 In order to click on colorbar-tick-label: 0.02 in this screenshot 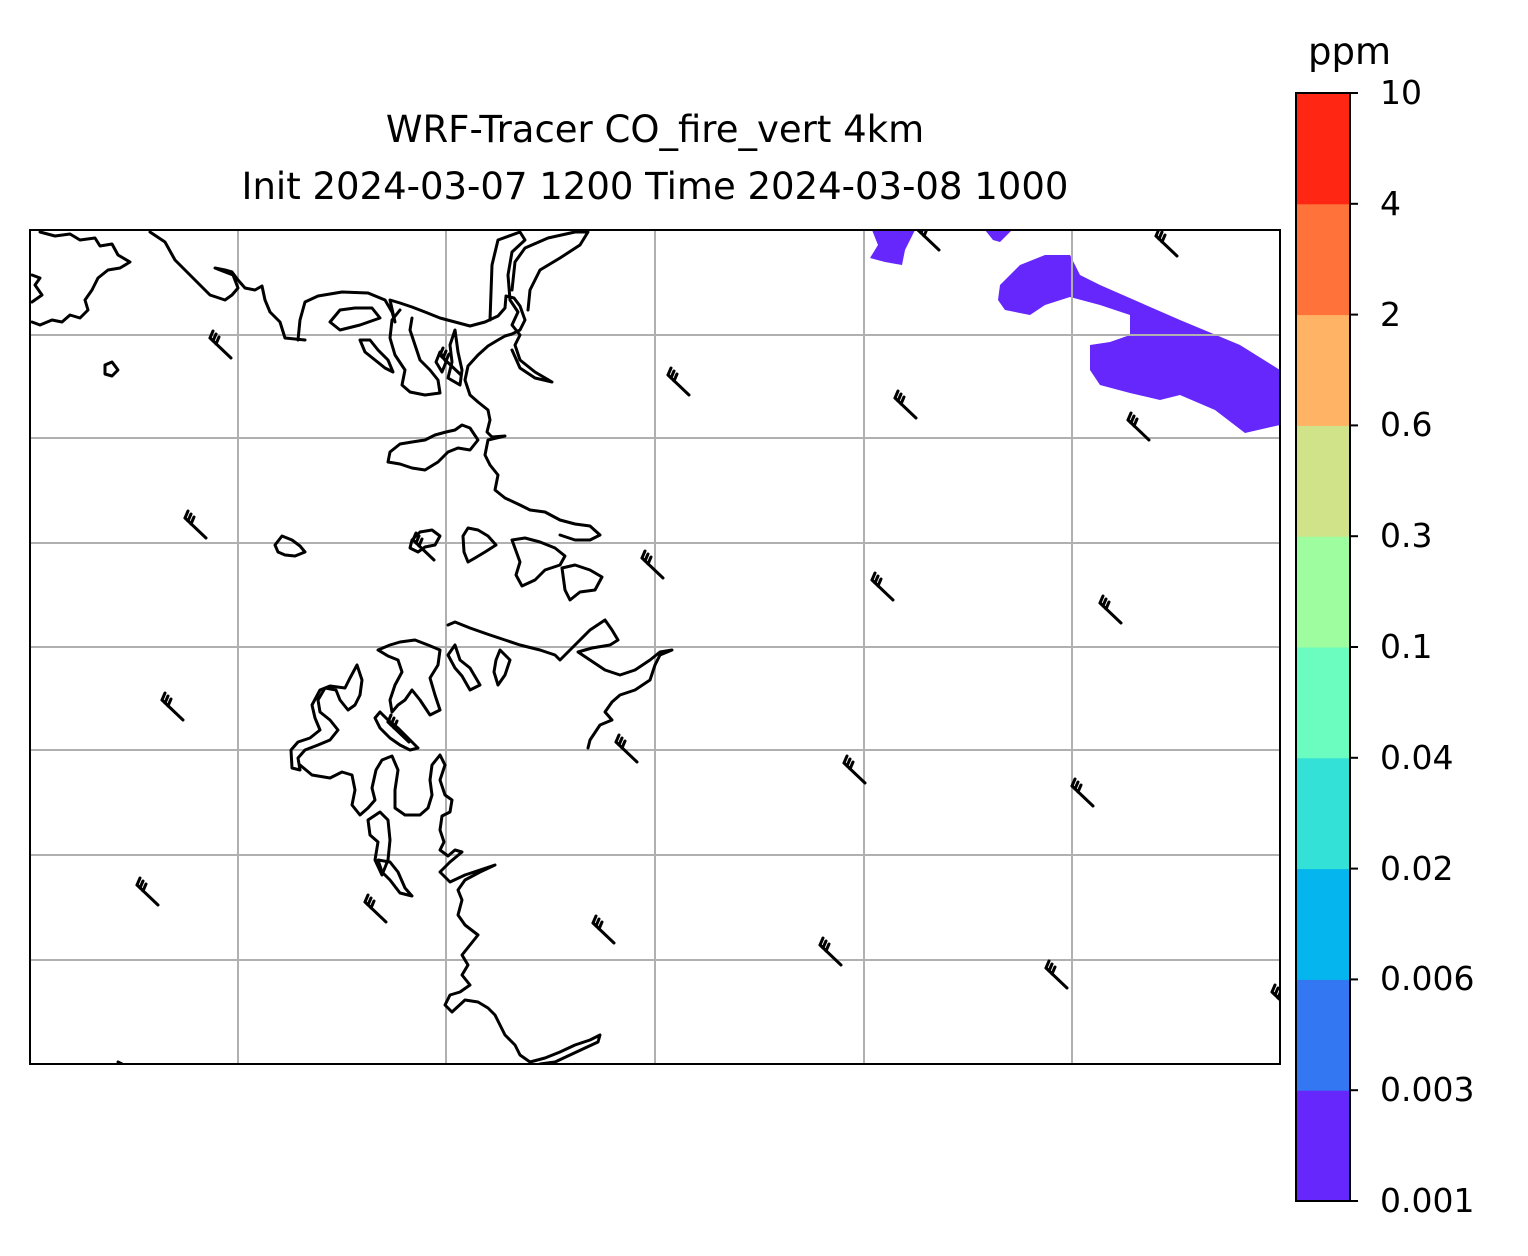, I will do `click(1417, 868)`.